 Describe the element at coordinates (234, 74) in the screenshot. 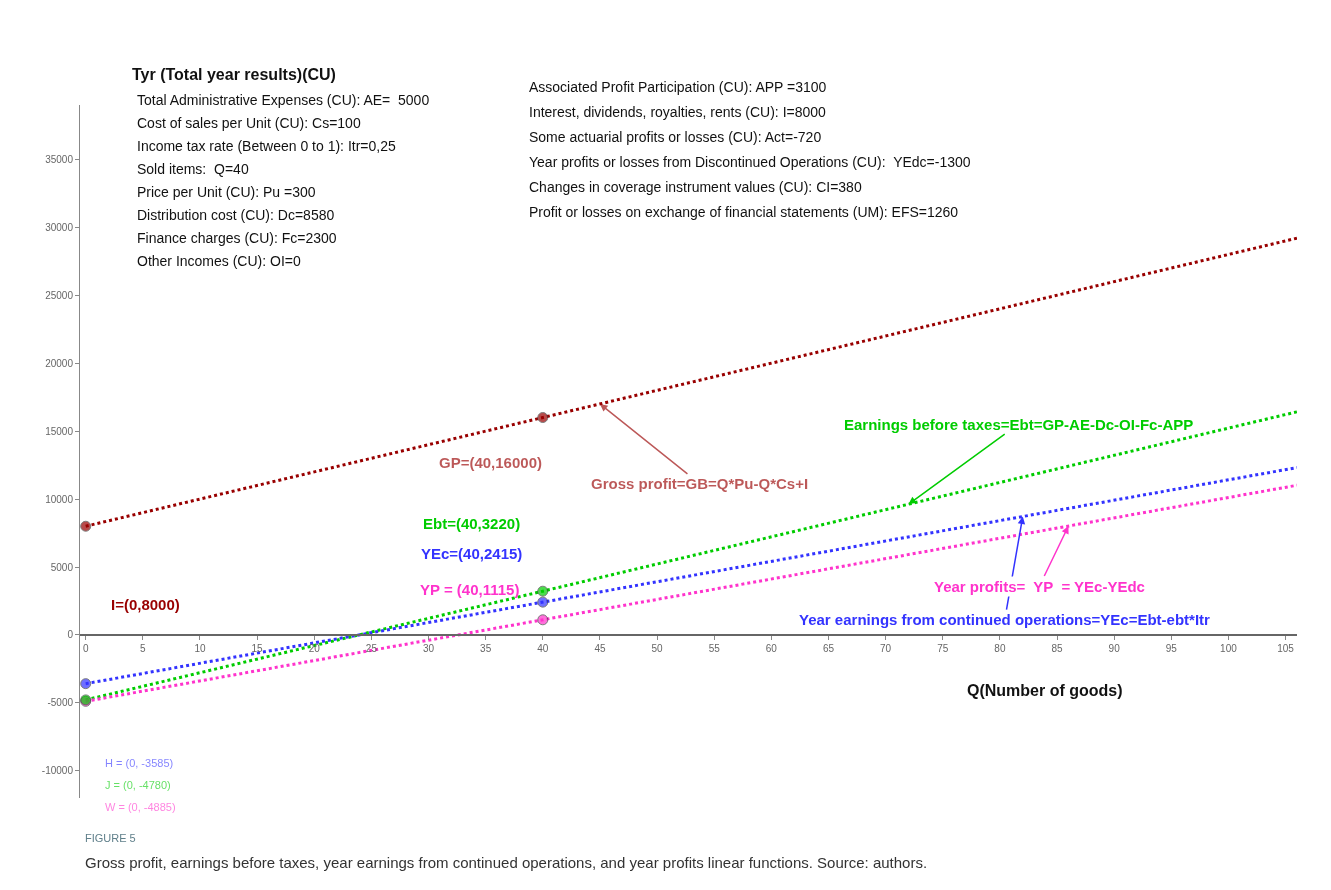

I see `y-axis-title: Tyr (Total year results)(CU)` at that location.